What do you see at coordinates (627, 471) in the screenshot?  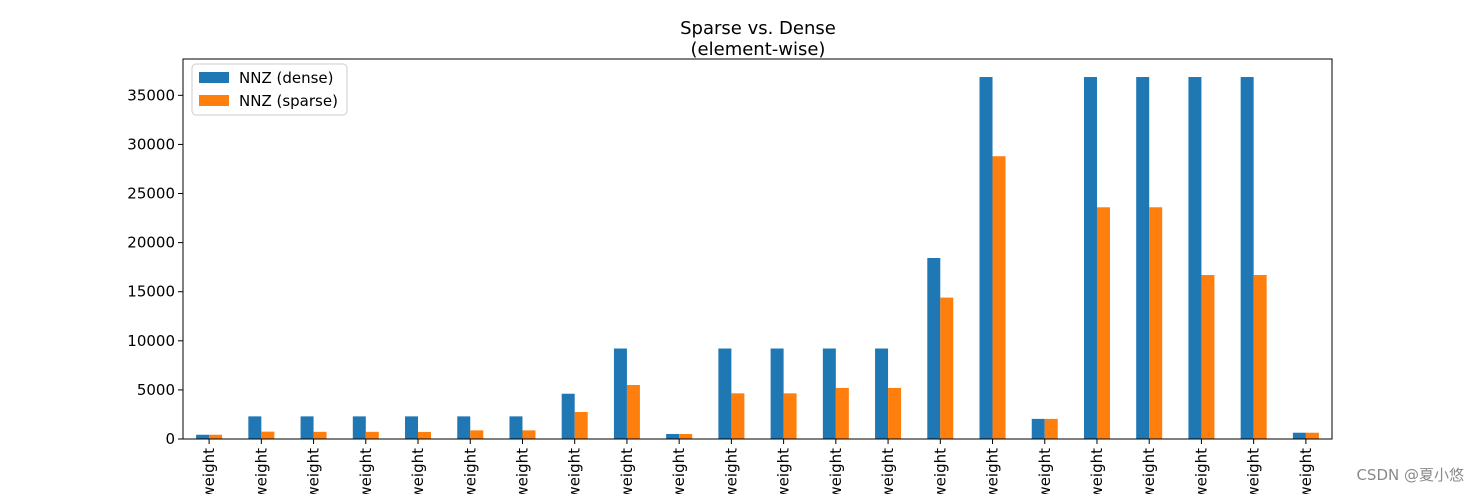 I see `x-tick-label-8: weight` at bounding box center [627, 471].